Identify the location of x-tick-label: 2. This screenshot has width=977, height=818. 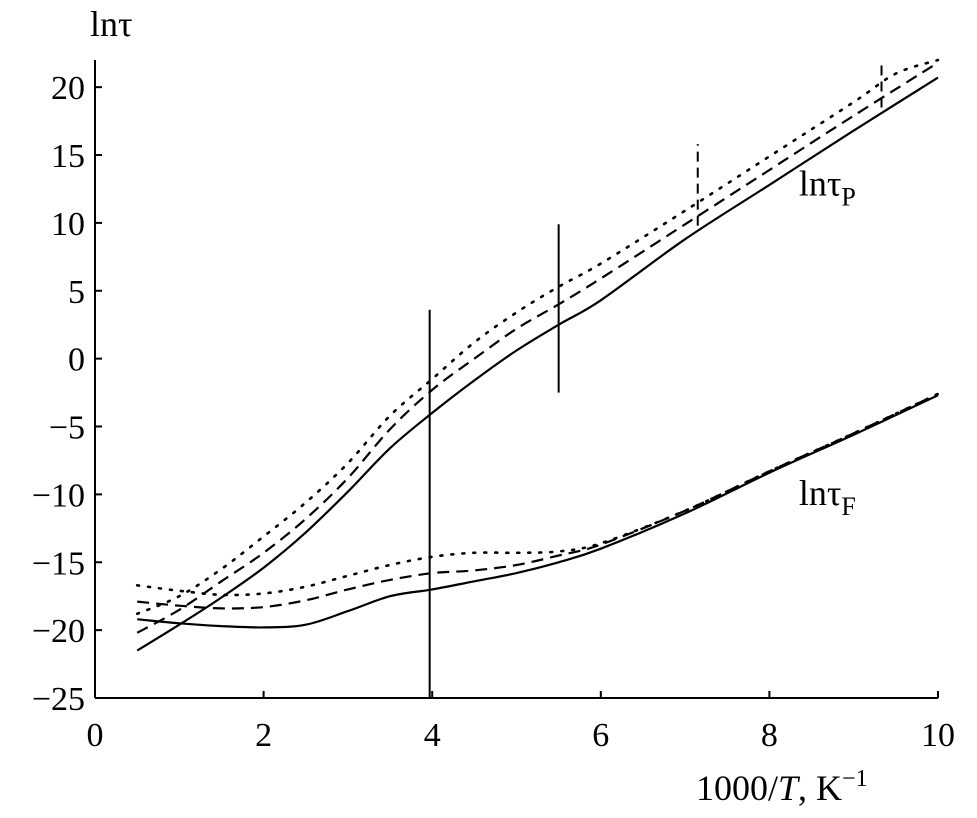
(263, 735).